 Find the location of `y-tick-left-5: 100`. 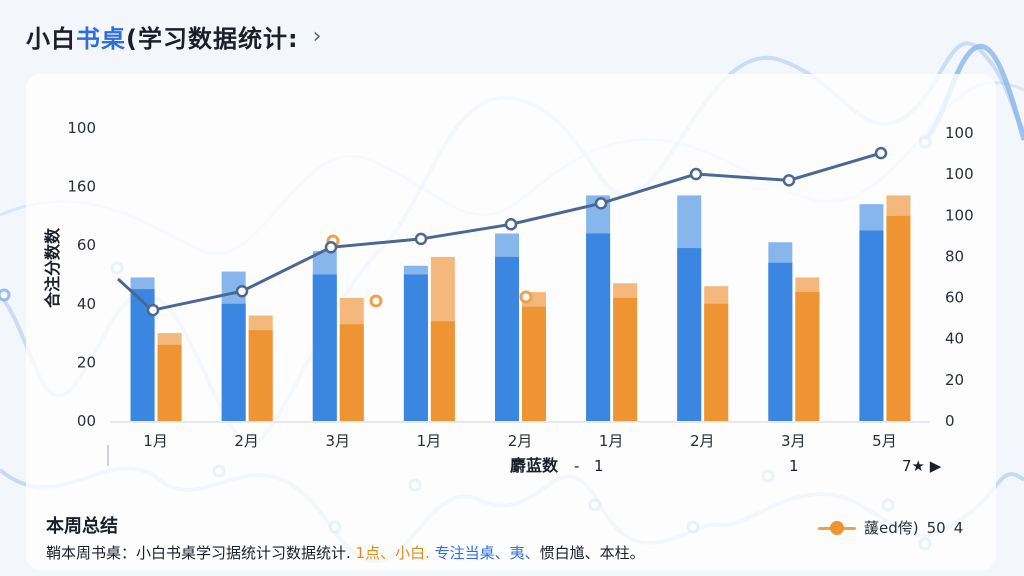

y-tick-left-5: 100 is located at coordinates (81, 128).